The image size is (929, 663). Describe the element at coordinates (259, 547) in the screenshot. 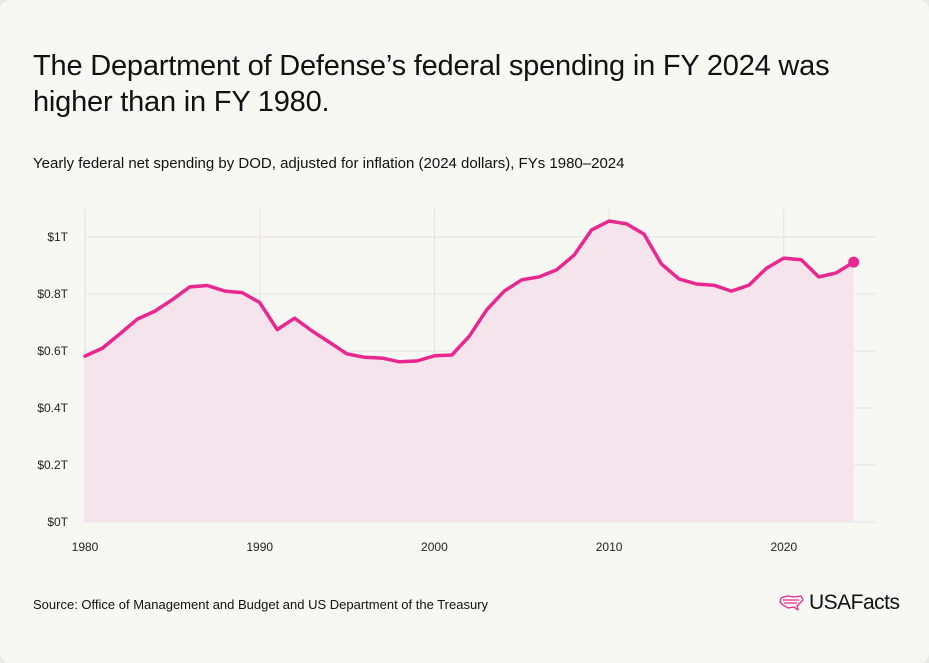

I see `x-tick-label: 1990` at that location.